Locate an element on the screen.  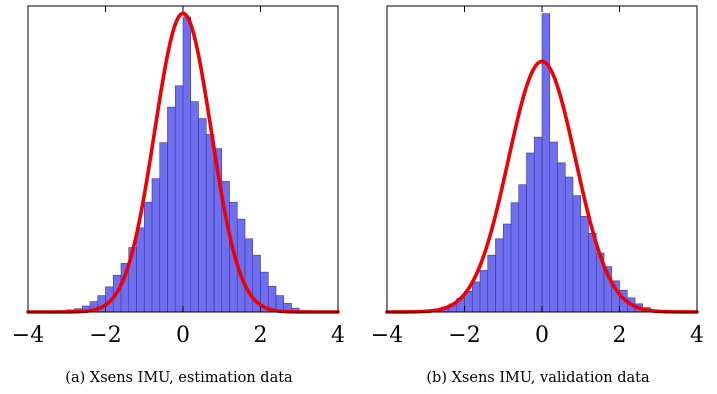
caption-b: (b) Xsens IMU, validation data is located at coordinates (538, 378).